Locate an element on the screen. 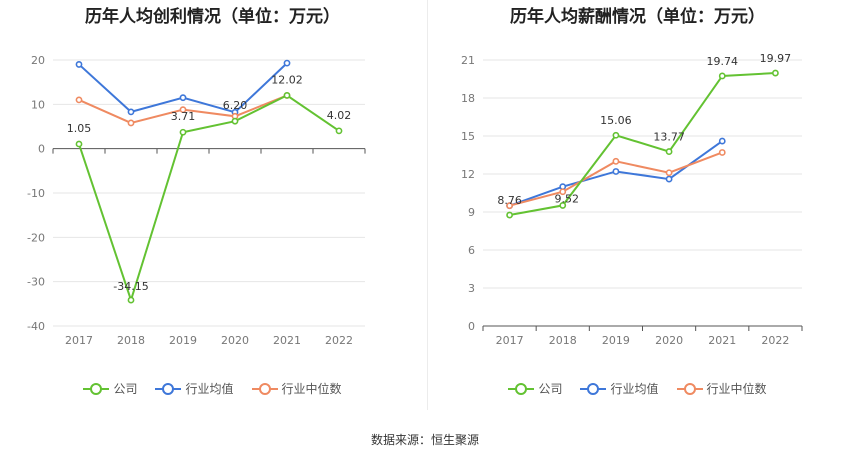 Image resolution: width=850 pixels, height=459 pixels. chart-title: 历年人均薪酬情况（单位：万元） is located at coordinates (637, 17).